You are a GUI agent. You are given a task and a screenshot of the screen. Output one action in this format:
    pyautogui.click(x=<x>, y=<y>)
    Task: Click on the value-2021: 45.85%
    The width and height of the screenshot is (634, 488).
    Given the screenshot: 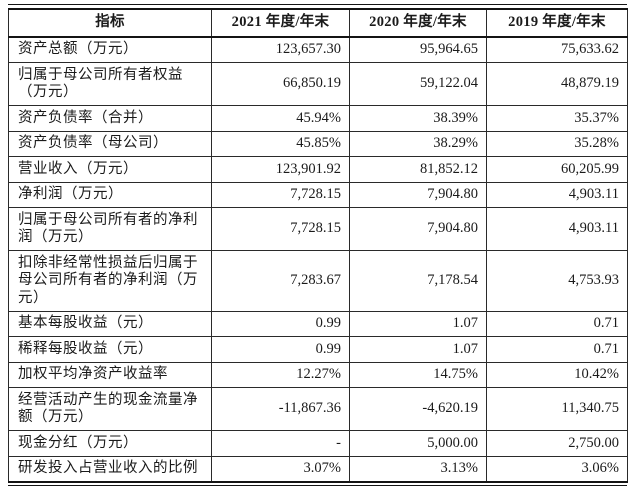 What is the action you would take?
    pyautogui.click(x=280, y=143)
    